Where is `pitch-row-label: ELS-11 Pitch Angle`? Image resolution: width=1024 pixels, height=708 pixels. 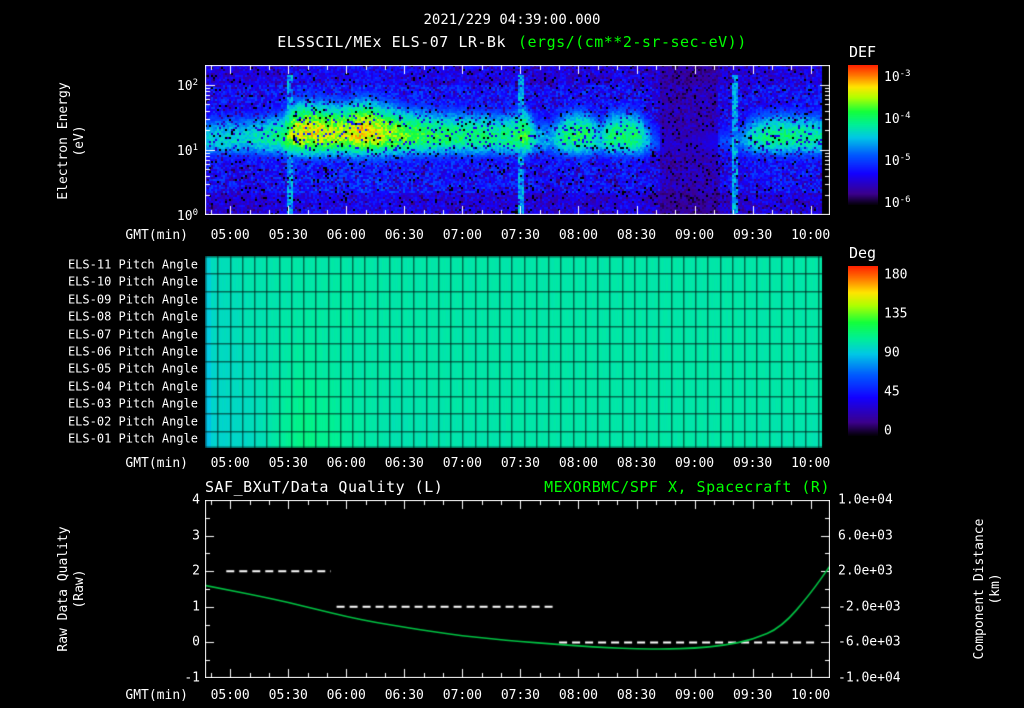 pitch-row-label: ELS-11 Pitch Angle is located at coordinates (132, 264).